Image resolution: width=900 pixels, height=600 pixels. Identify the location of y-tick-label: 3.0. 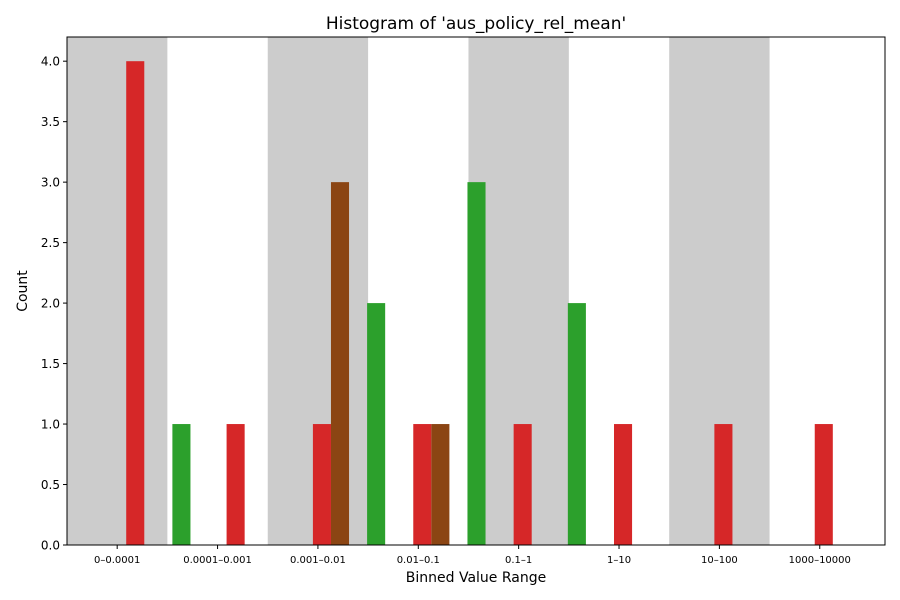
(50, 183).